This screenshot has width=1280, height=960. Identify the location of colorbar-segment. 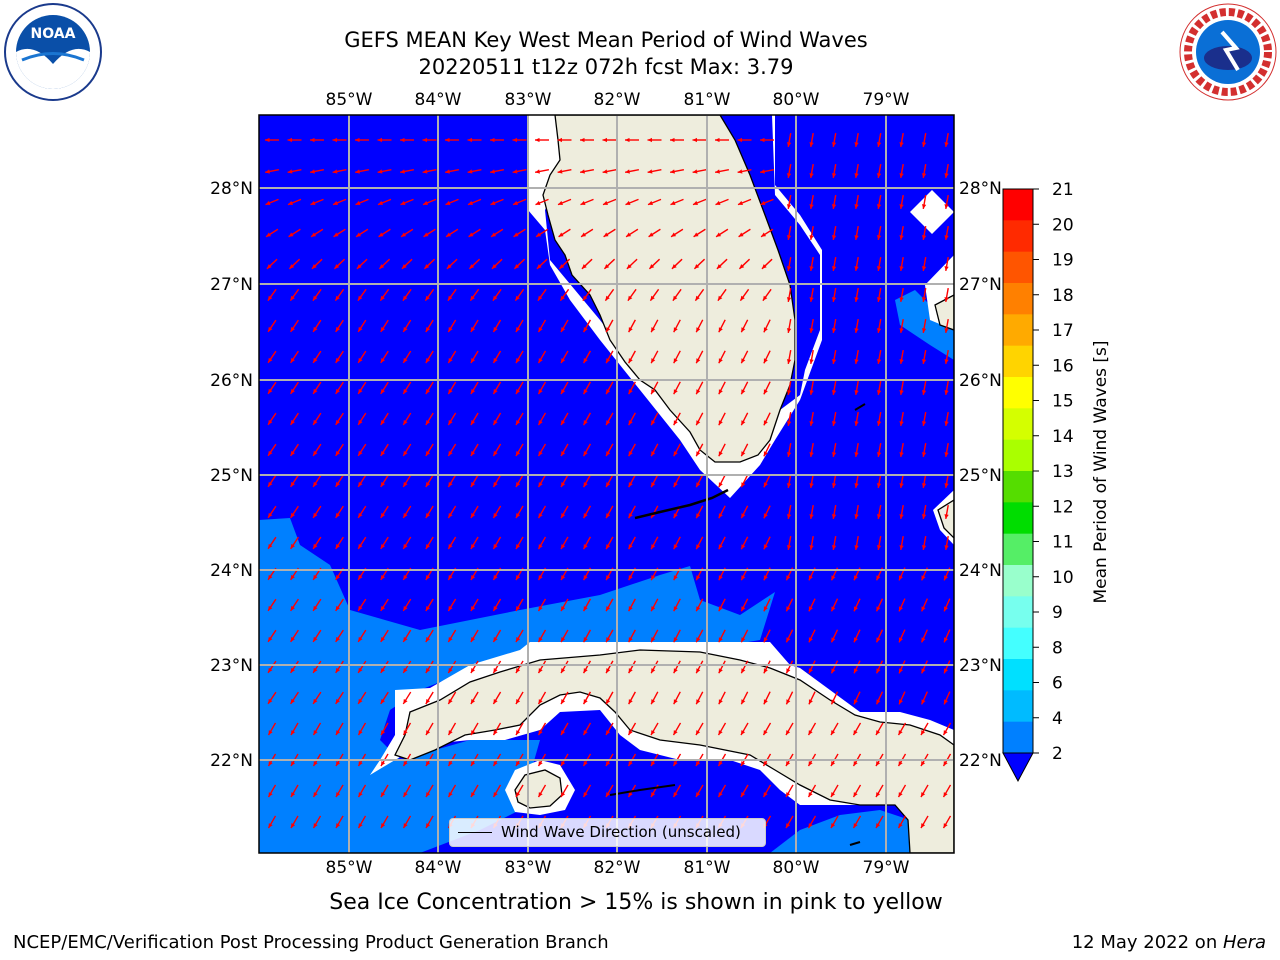
(1018, 581).